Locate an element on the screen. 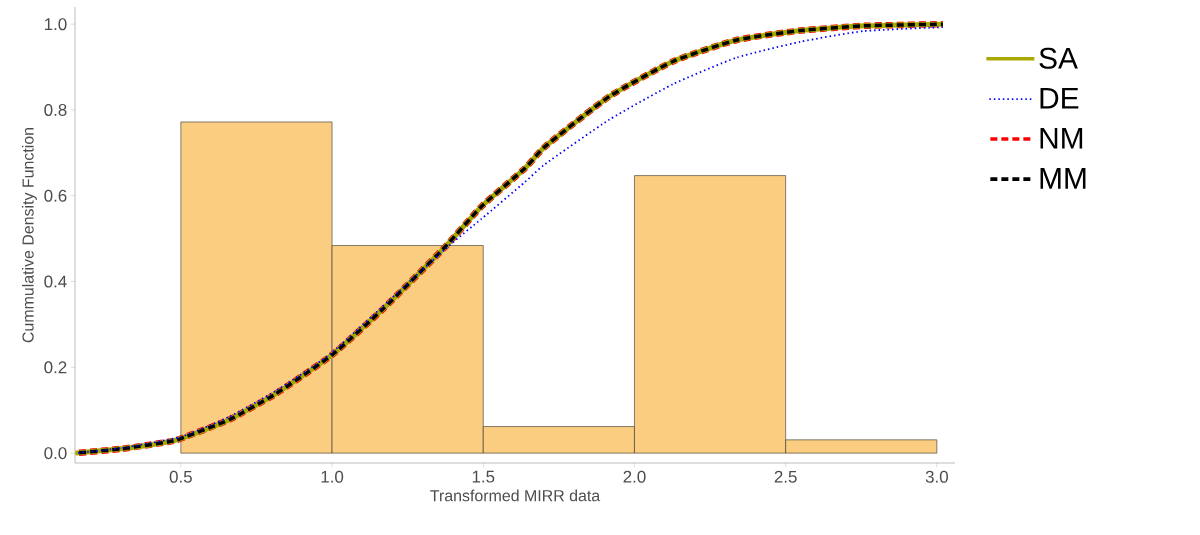 Image resolution: width=1200 pixels, height=535 pixels. y-tick-label: 0.8 is located at coordinates (55, 109).